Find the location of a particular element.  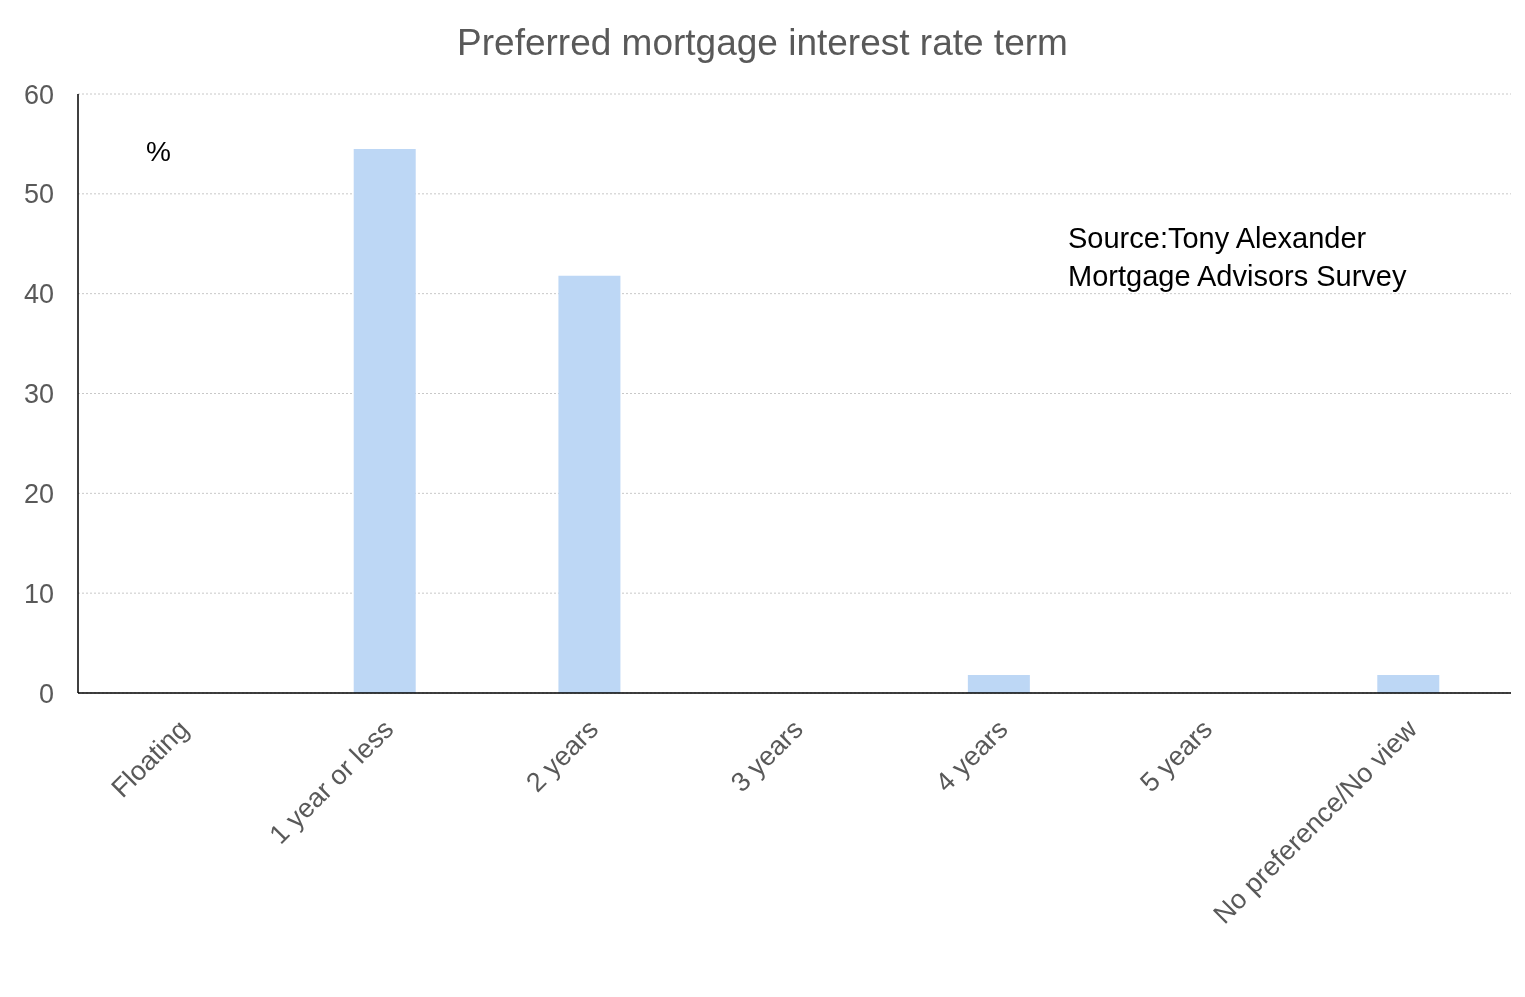

y-tick-label: 20 is located at coordinates (38, 493).